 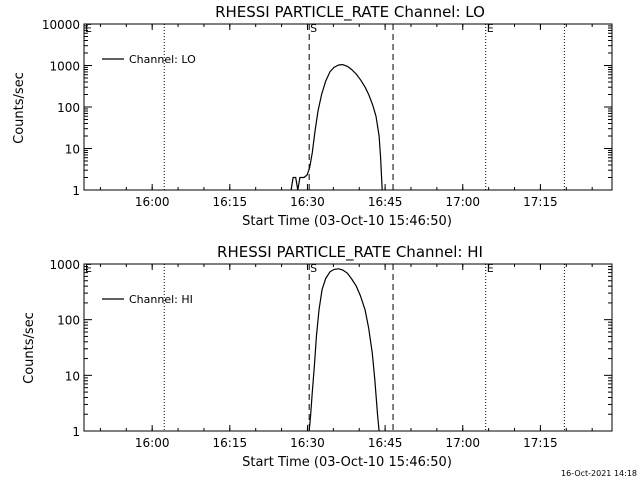 What do you see at coordinates (347, 221) in the screenshot?
I see `lo-x-axis-label: Start Time (03-Oct-10 15:46:50)` at bounding box center [347, 221].